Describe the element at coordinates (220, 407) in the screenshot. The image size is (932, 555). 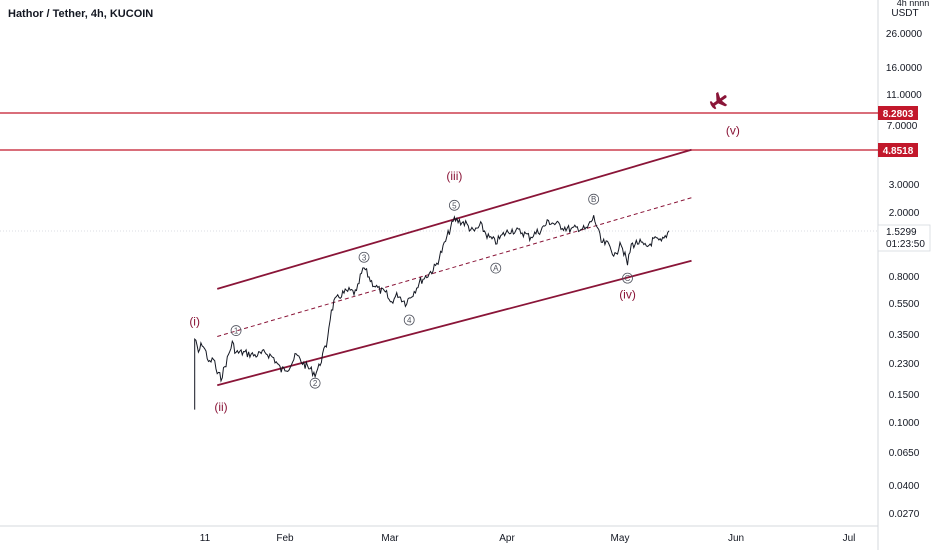
I see `wave-label: (ii)` at that location.